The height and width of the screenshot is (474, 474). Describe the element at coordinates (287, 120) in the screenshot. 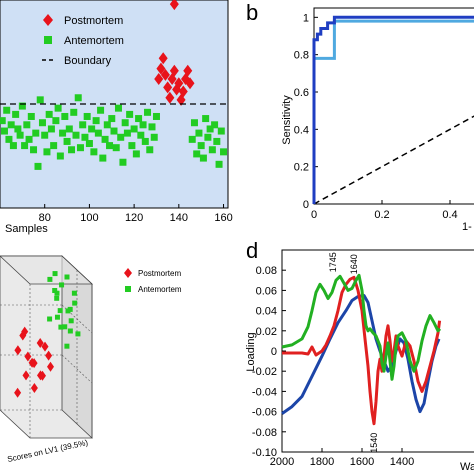

I see `panel-b-y-label: Sensitivity` at that location.